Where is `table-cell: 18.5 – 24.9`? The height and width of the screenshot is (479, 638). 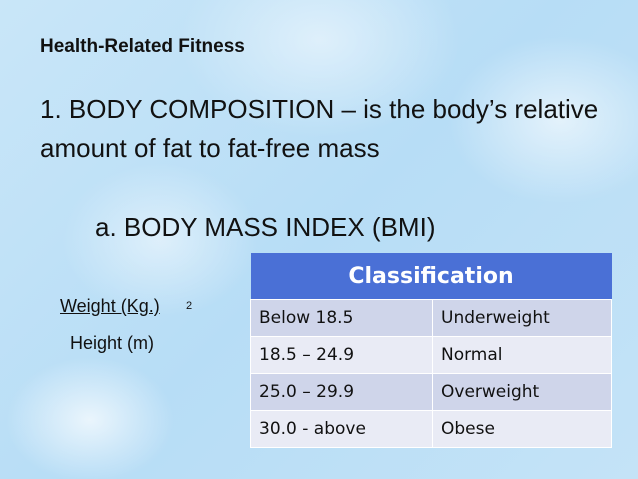 table-cell: 18.5 – 24.9 is located at coordinates (341, 355).